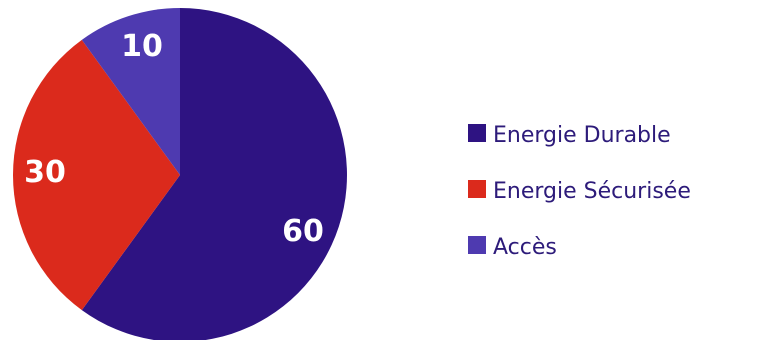  Describe the element at coordinates (592, 191) in the screenshot. I see `legend-label-energie-securisee: Energie Sécurisée` at that location.